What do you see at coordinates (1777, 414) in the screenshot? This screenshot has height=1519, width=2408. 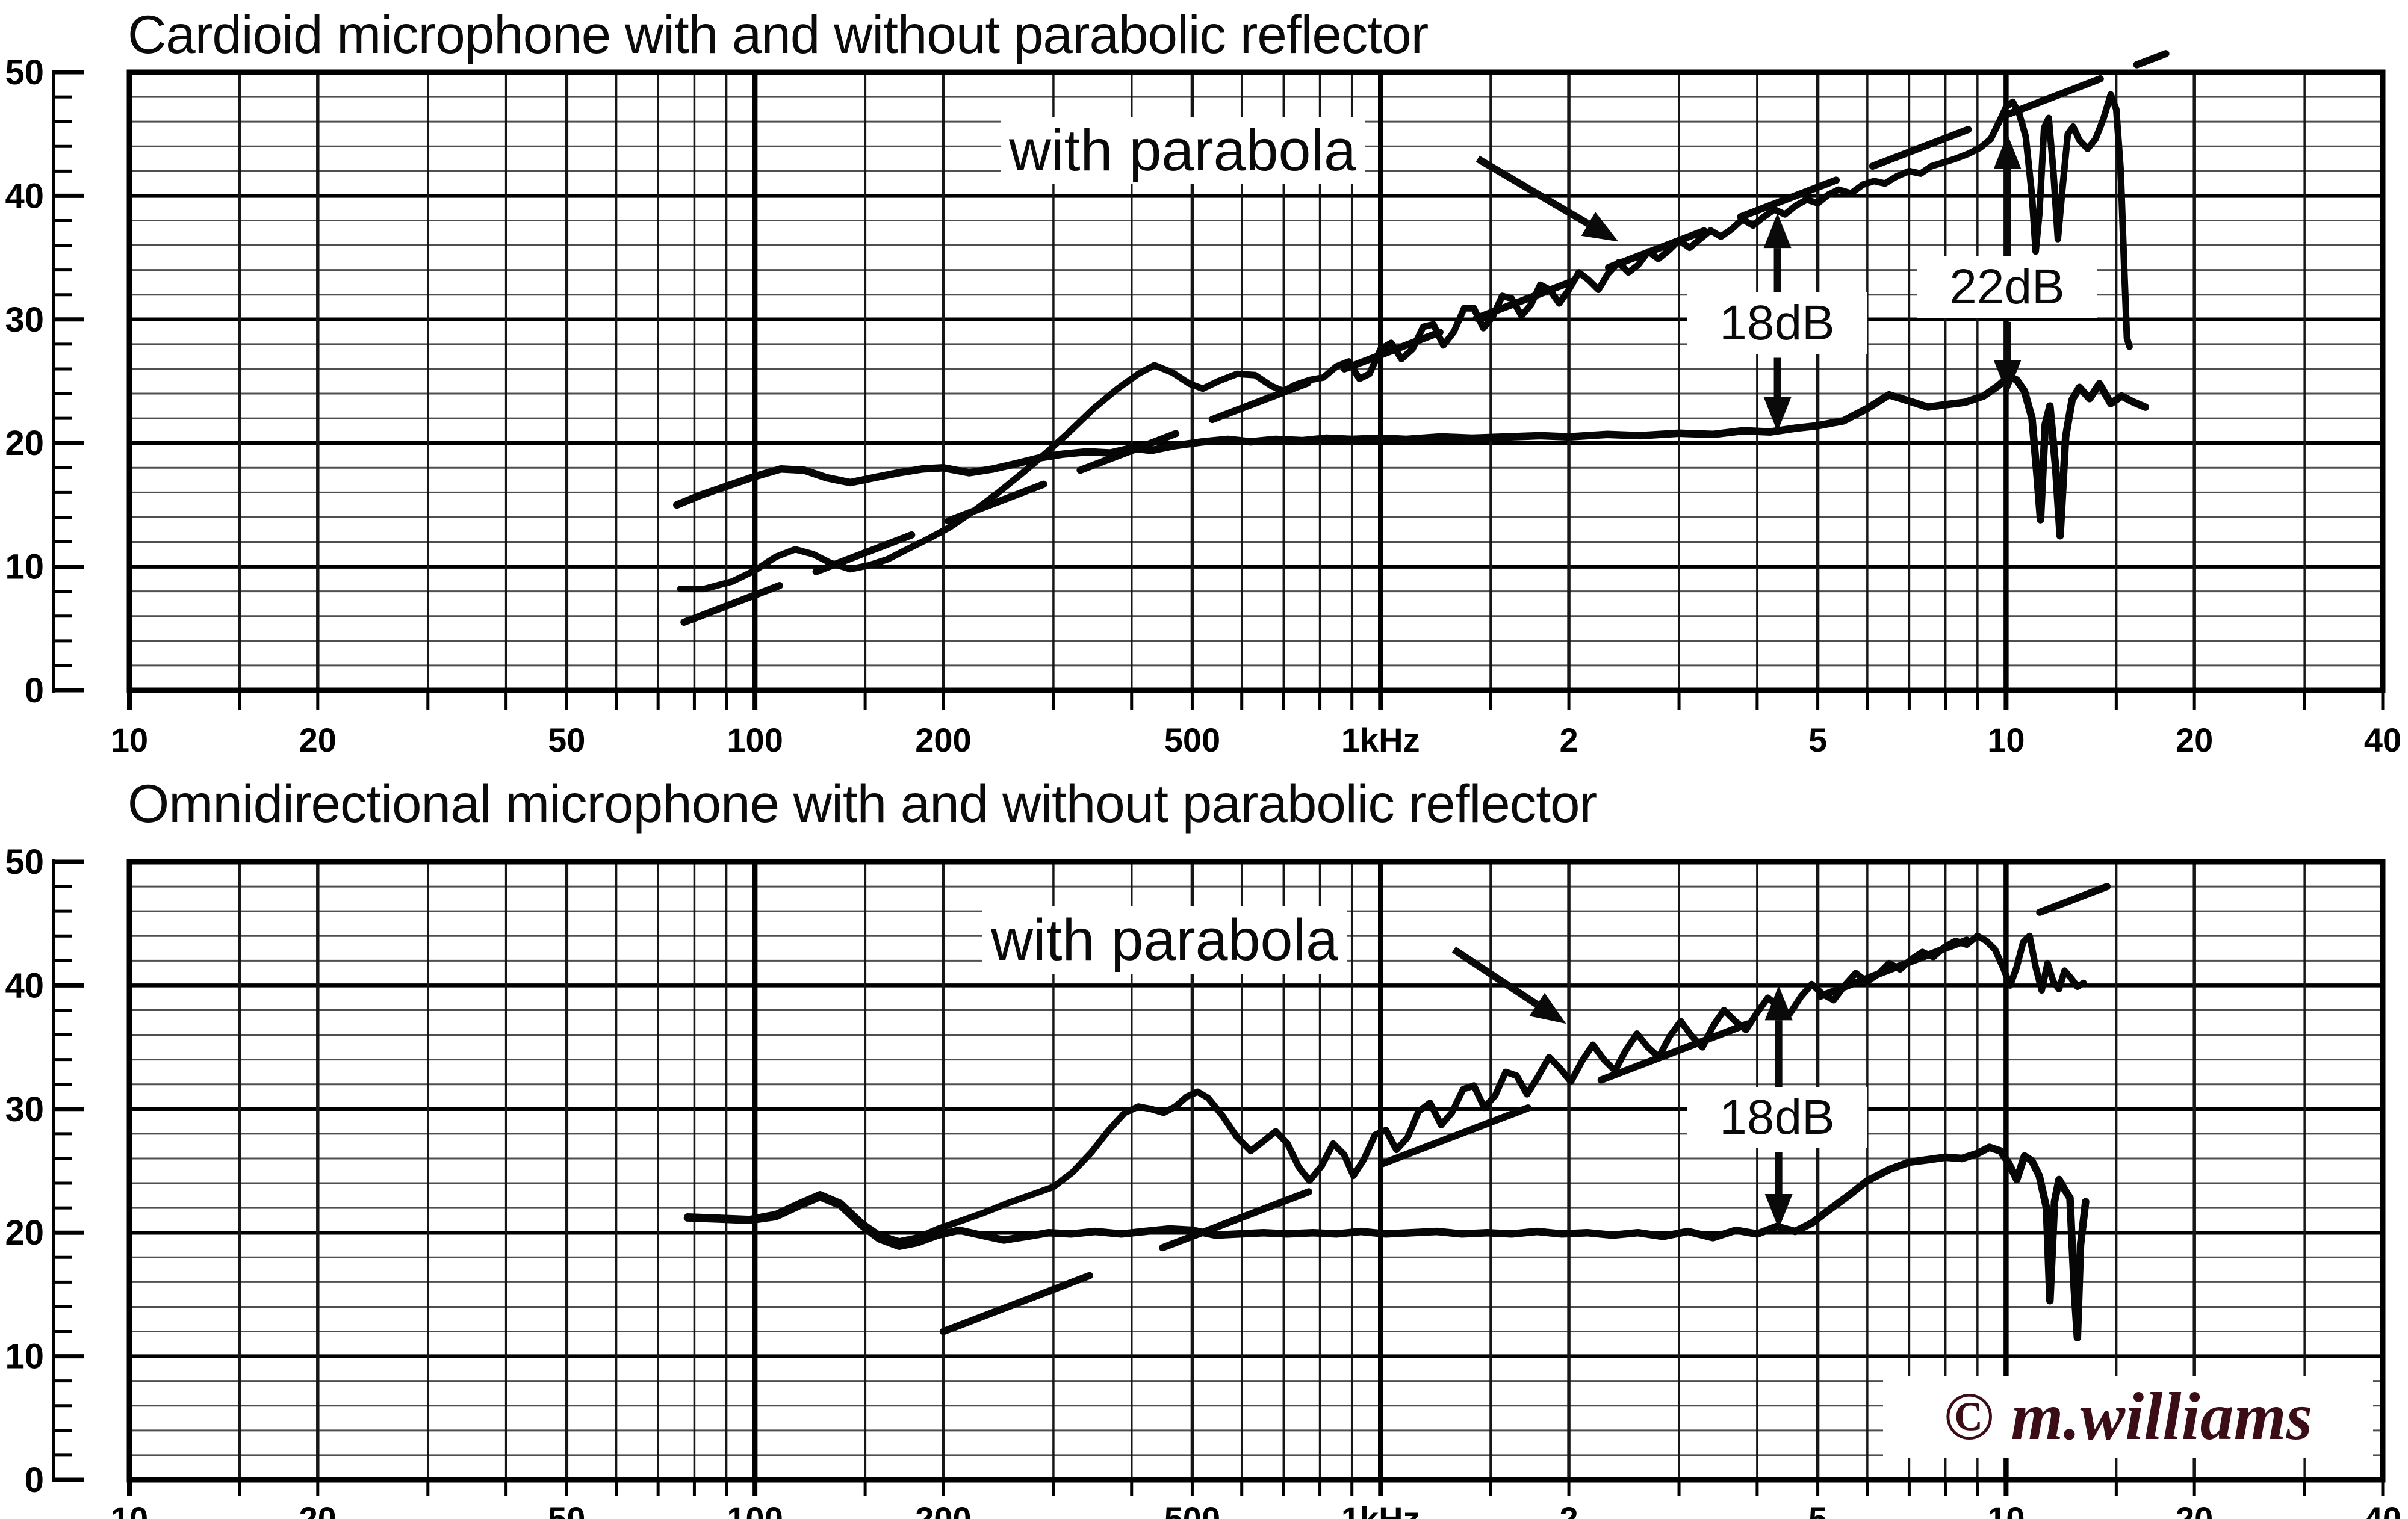 I see `top-gap-down-arrow-1-head` at bounding box center [1777, 414].